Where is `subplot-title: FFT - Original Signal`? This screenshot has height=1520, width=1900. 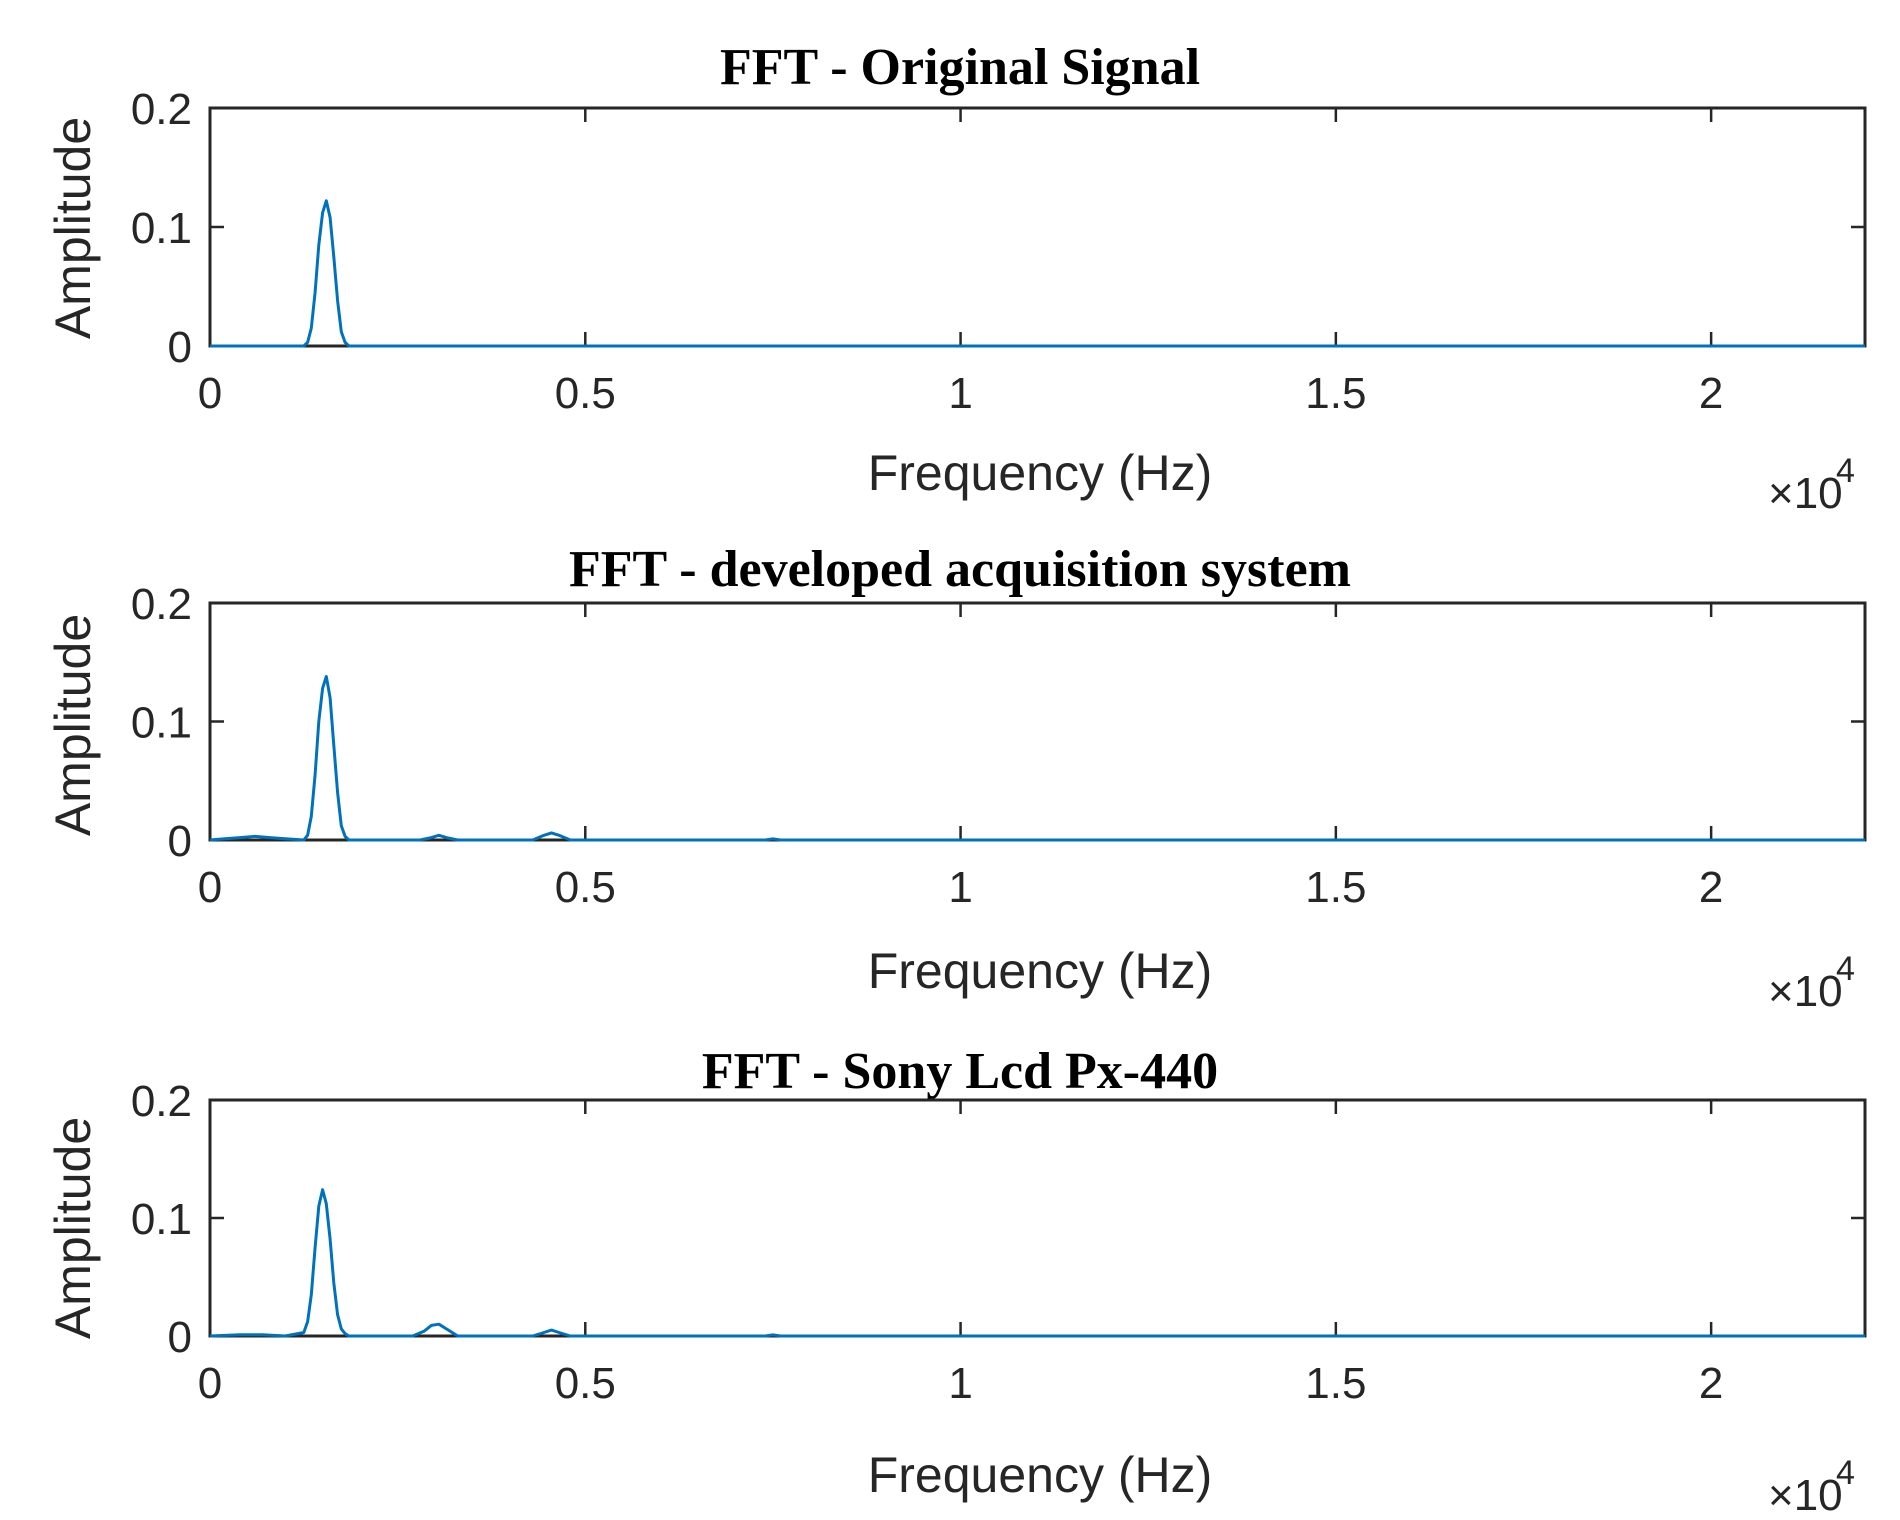 subplot-title: FFT - Original Signal is located at coordinates (960, 67).